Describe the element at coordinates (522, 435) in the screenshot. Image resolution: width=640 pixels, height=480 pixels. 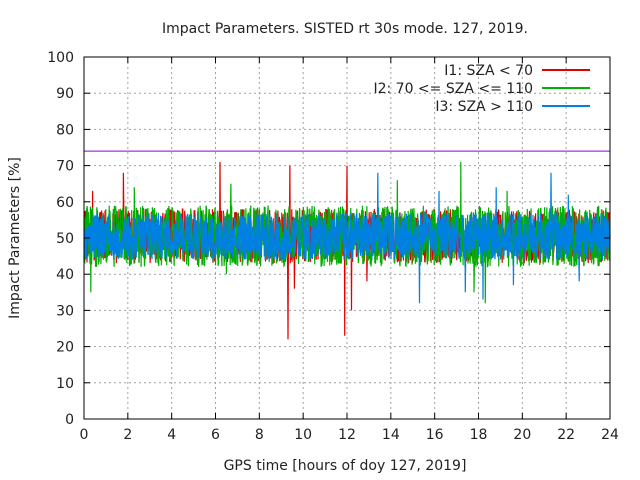
I see `x-tick-label: 20` at that location.